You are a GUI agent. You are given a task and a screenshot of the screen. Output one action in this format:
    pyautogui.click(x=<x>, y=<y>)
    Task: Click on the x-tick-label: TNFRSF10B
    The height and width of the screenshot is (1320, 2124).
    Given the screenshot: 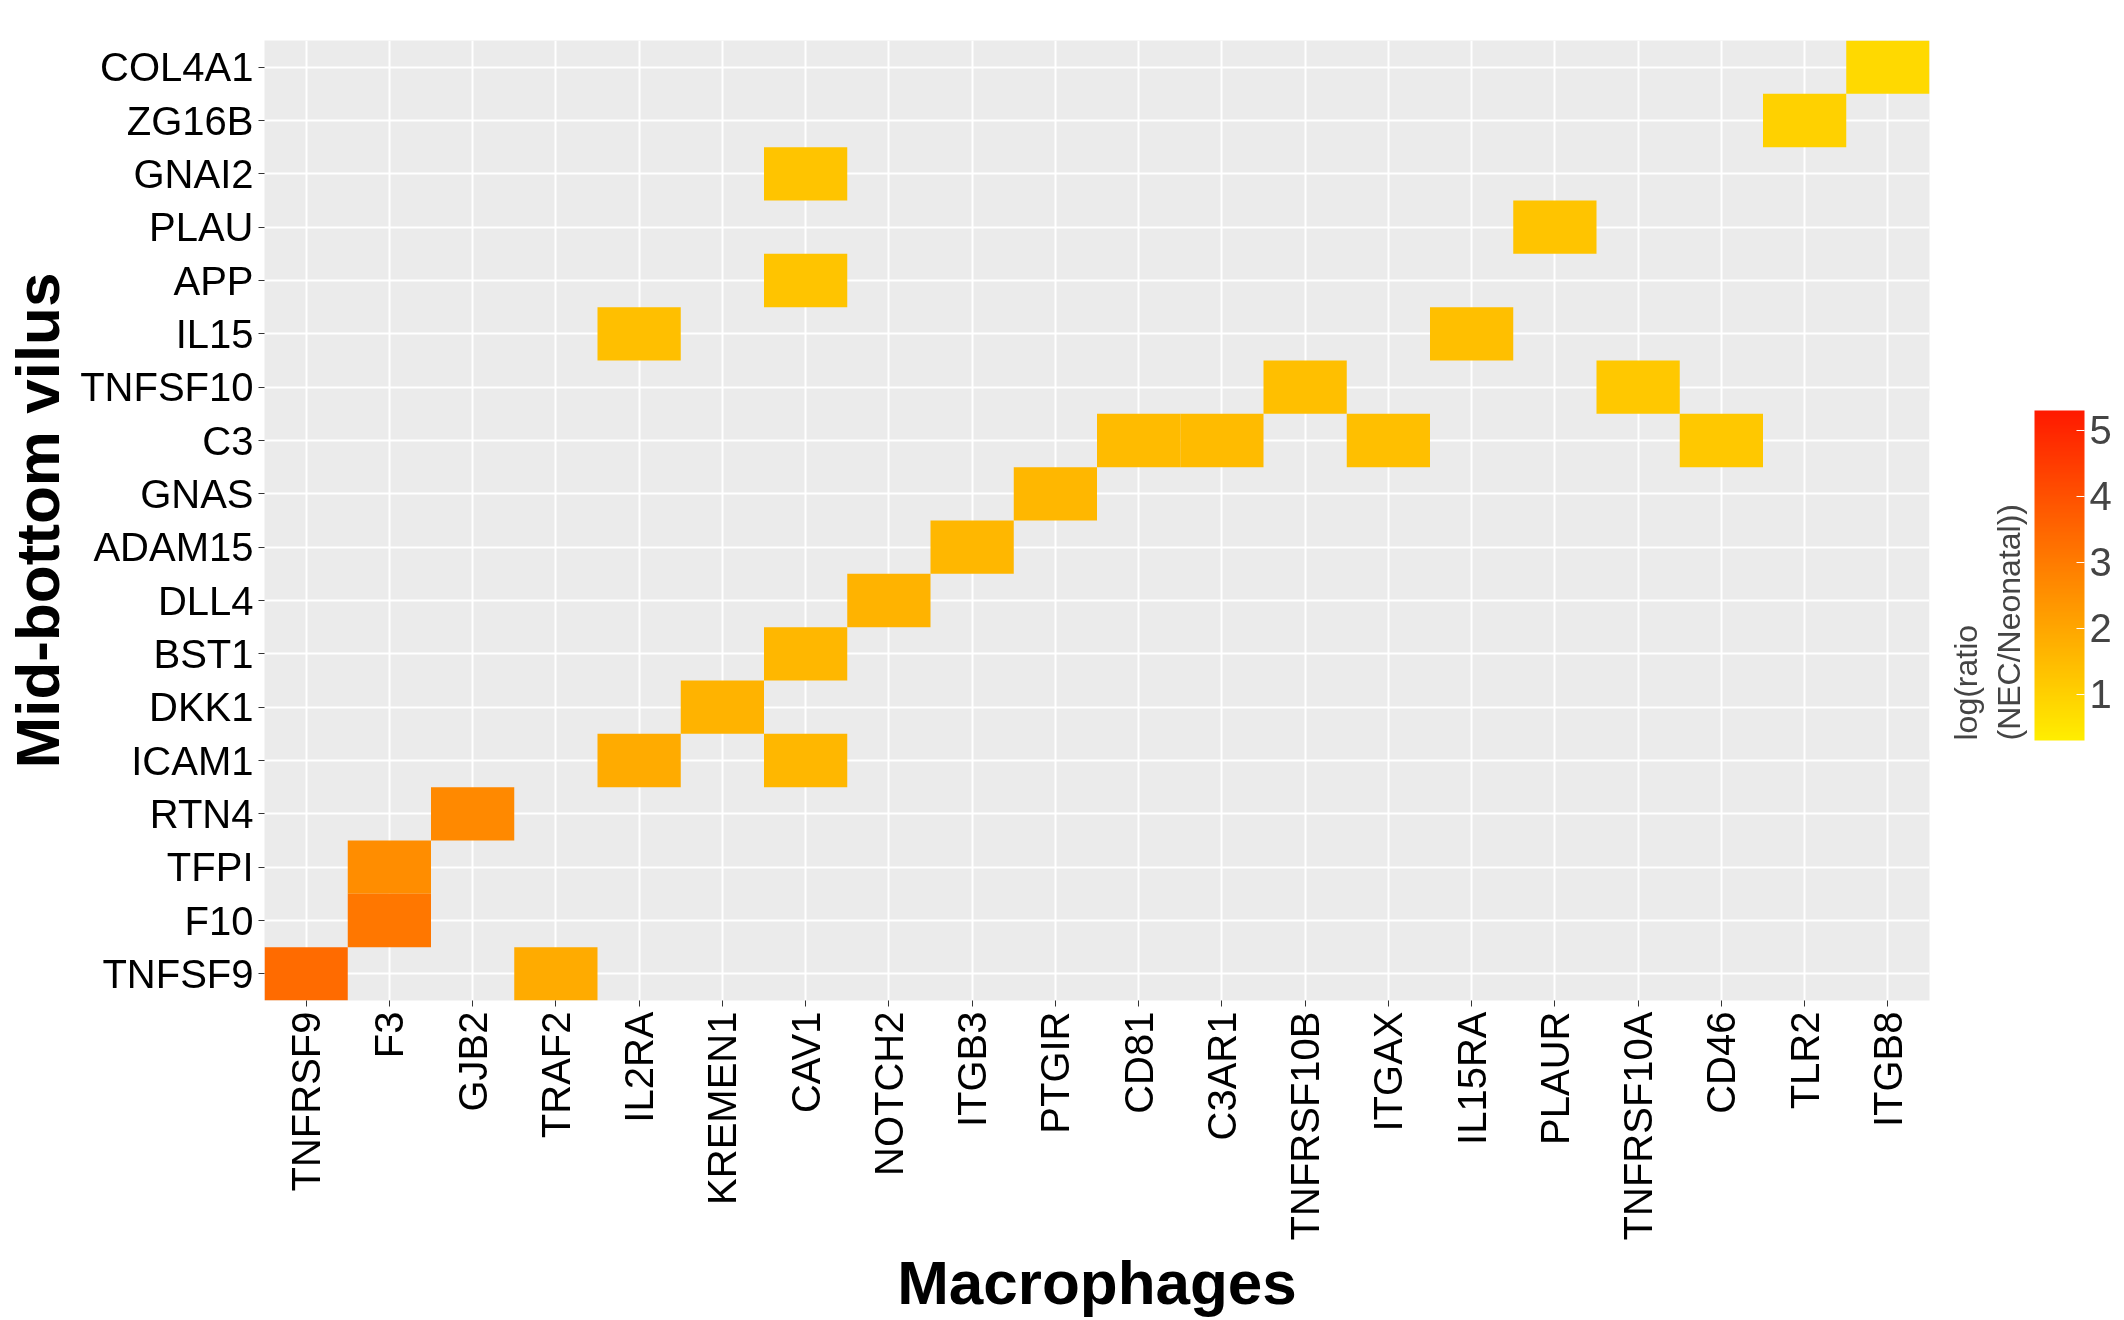 What is the action you would take?
    pyautogui.click(x=1305, y=1126)
    